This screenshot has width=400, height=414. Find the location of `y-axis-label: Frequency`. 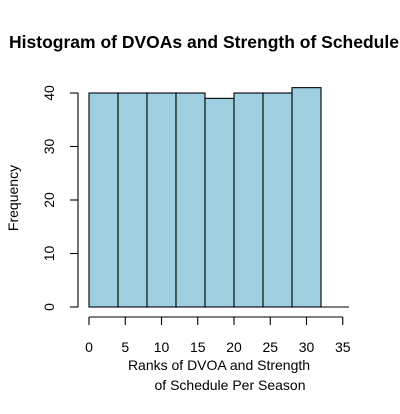

y-axis-label: Frequency is located at coordinates (13, 198).